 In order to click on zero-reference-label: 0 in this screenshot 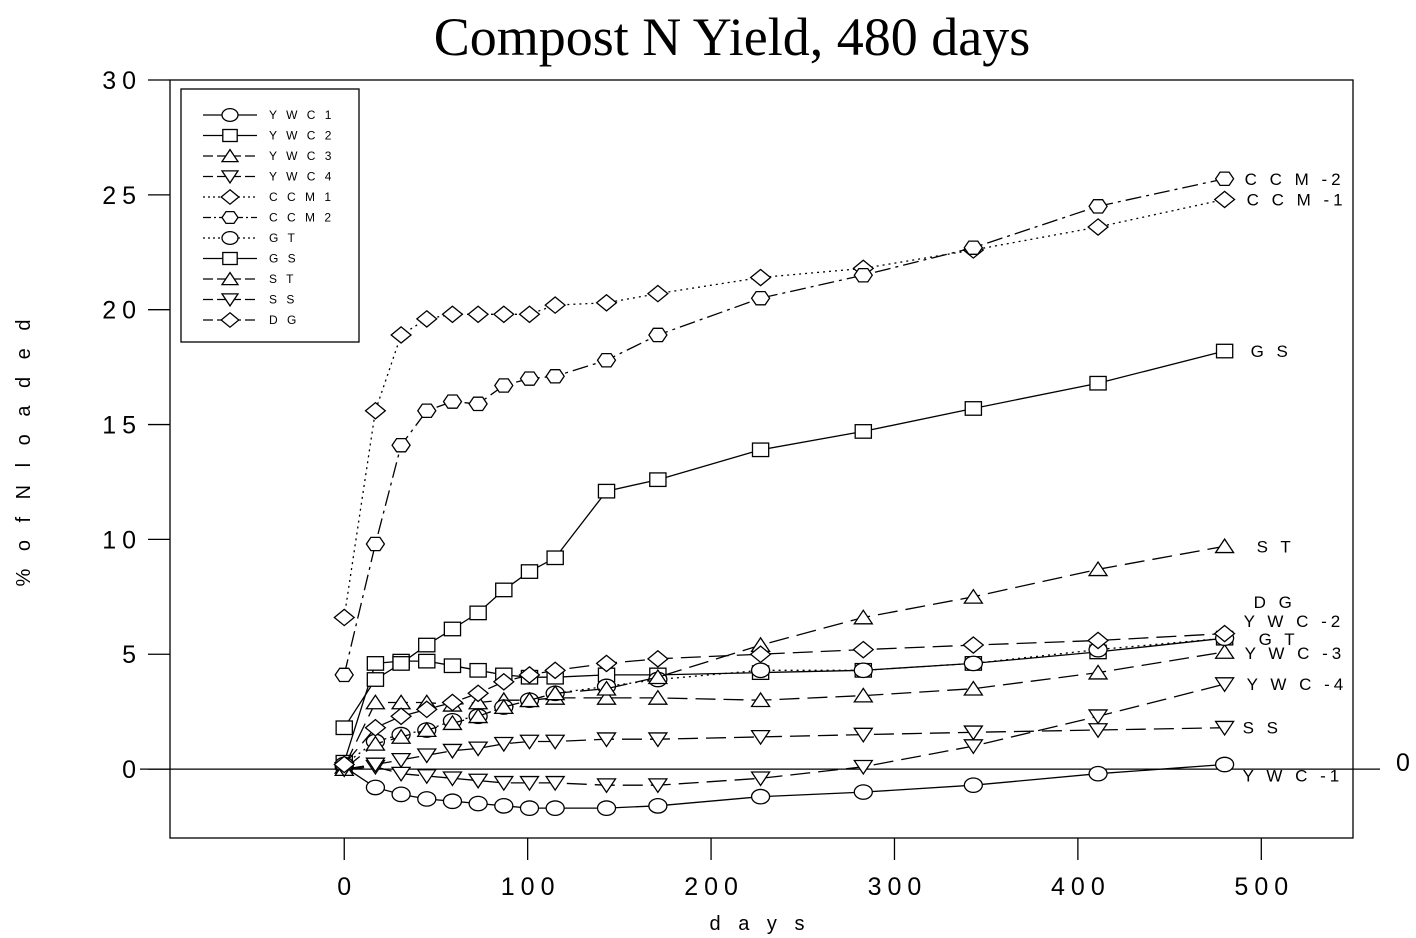, I will do `click(1403, 763)`.